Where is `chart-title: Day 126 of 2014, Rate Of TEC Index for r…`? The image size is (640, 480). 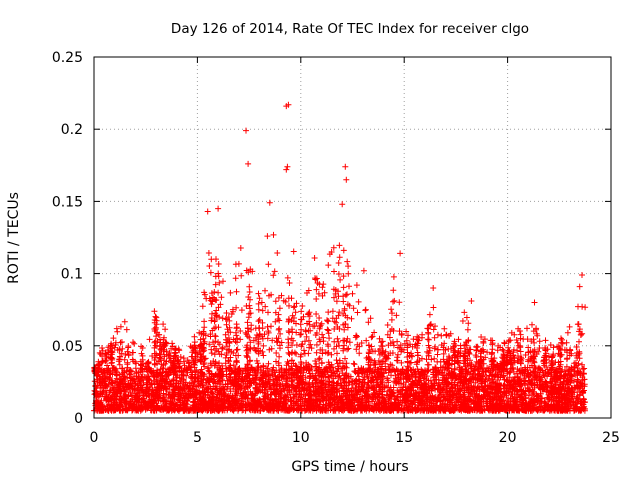
chart-title: Day 126 of 2014, Rate Of TEC Index for r… is located at coordinates (350, 29).